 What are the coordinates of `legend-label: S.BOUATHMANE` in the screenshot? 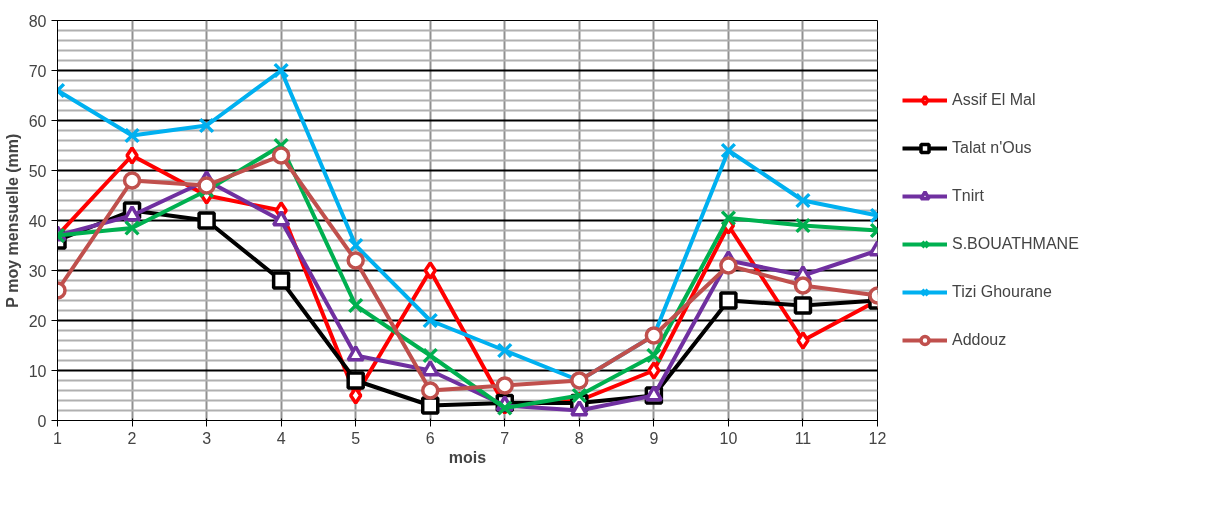 It's located at (1015, 244).